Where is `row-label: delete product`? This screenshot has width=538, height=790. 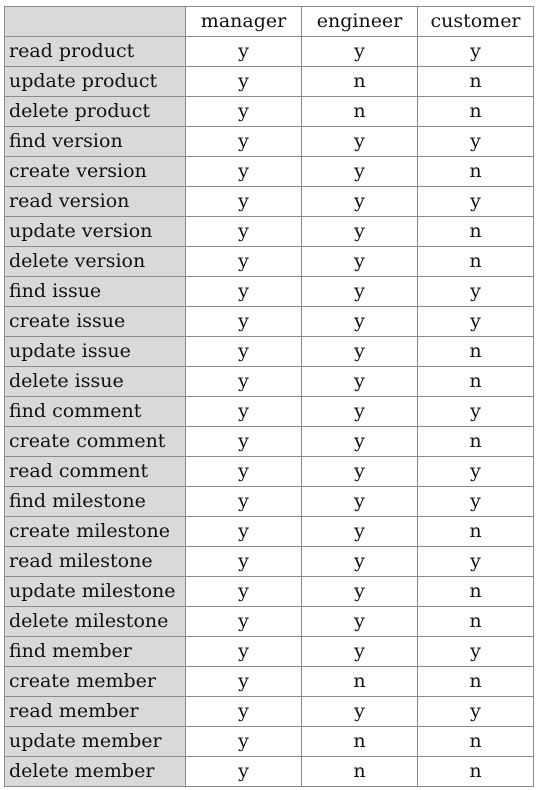
row-label: delete product is located at coordinates (95, 111).